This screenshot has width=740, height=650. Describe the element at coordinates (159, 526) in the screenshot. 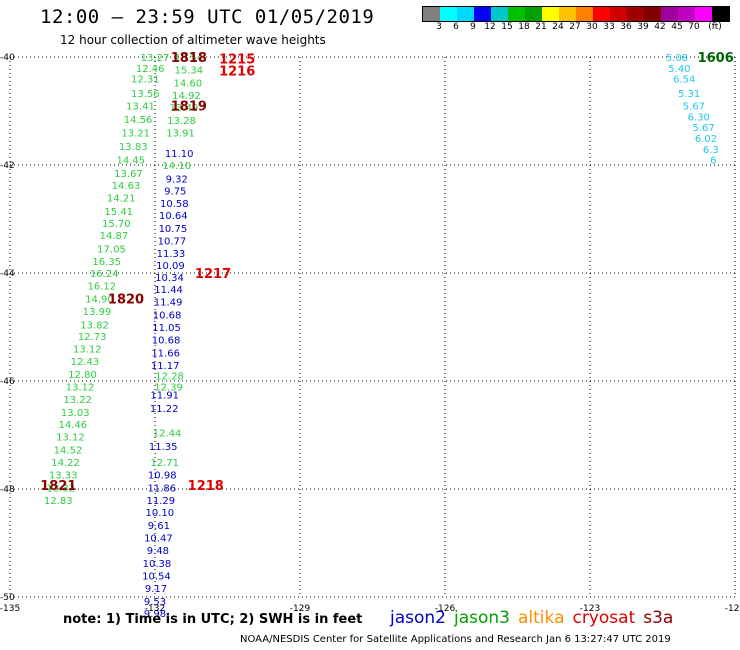

I see `data-point-jason2: 9.61` at that location.